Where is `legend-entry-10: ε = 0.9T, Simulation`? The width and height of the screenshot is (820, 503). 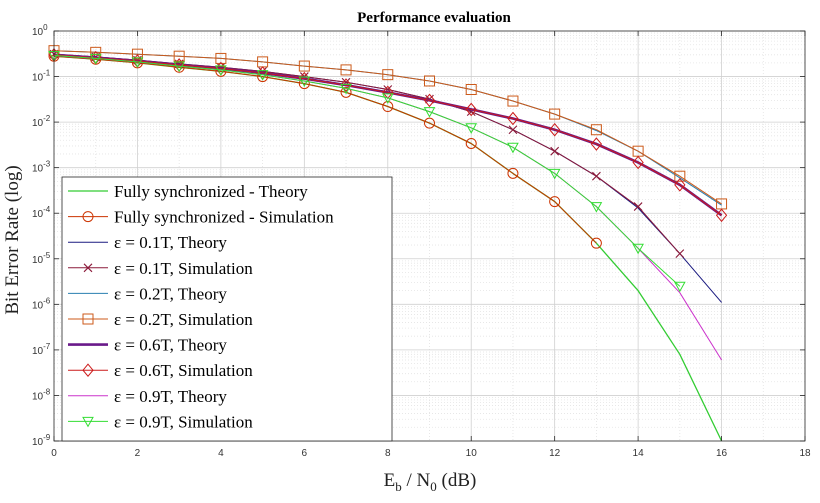
legend-entry-10: ε = 0.9T, Simulation is located at coordinates (160, 421).